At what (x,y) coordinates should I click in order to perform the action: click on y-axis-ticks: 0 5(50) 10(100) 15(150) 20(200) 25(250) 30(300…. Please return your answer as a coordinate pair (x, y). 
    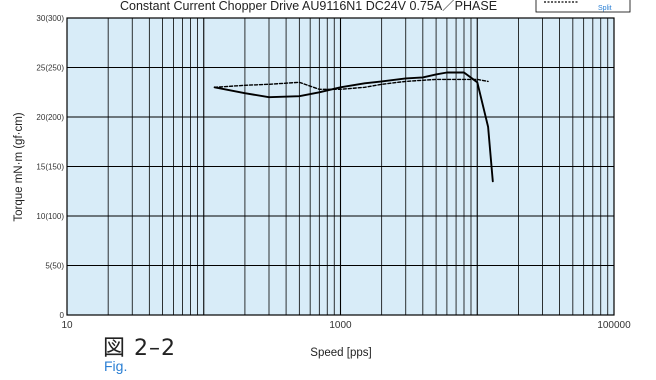
    Looking at the image, I should click on (50, 167).